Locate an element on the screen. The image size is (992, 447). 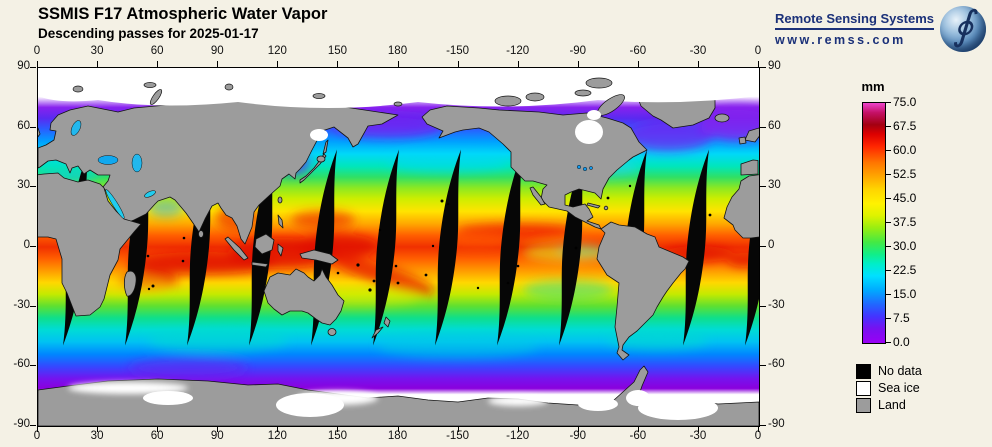
lon-label-top: 180 is located at coordinates (397, 51).